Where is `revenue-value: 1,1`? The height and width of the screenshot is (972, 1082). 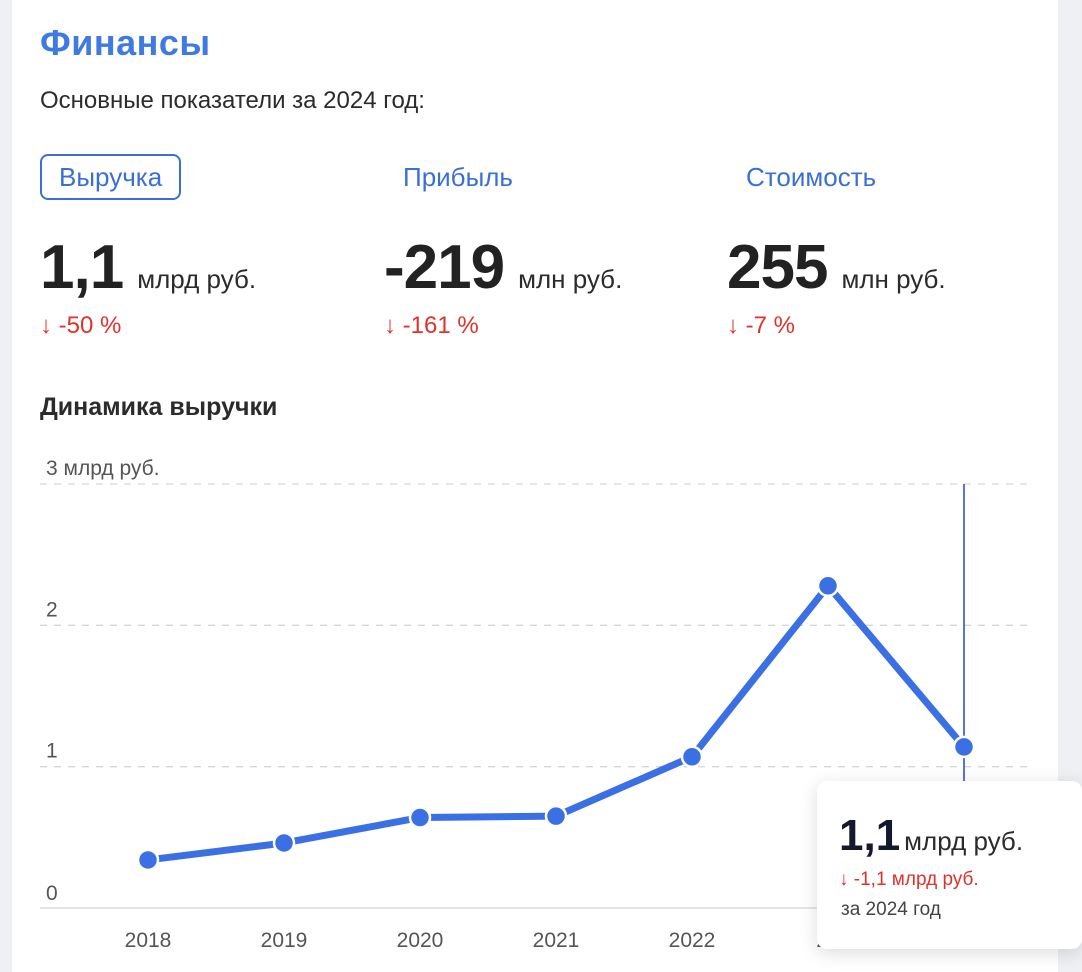
revenue-value: 1,1 is located at coordinates (82, 267).